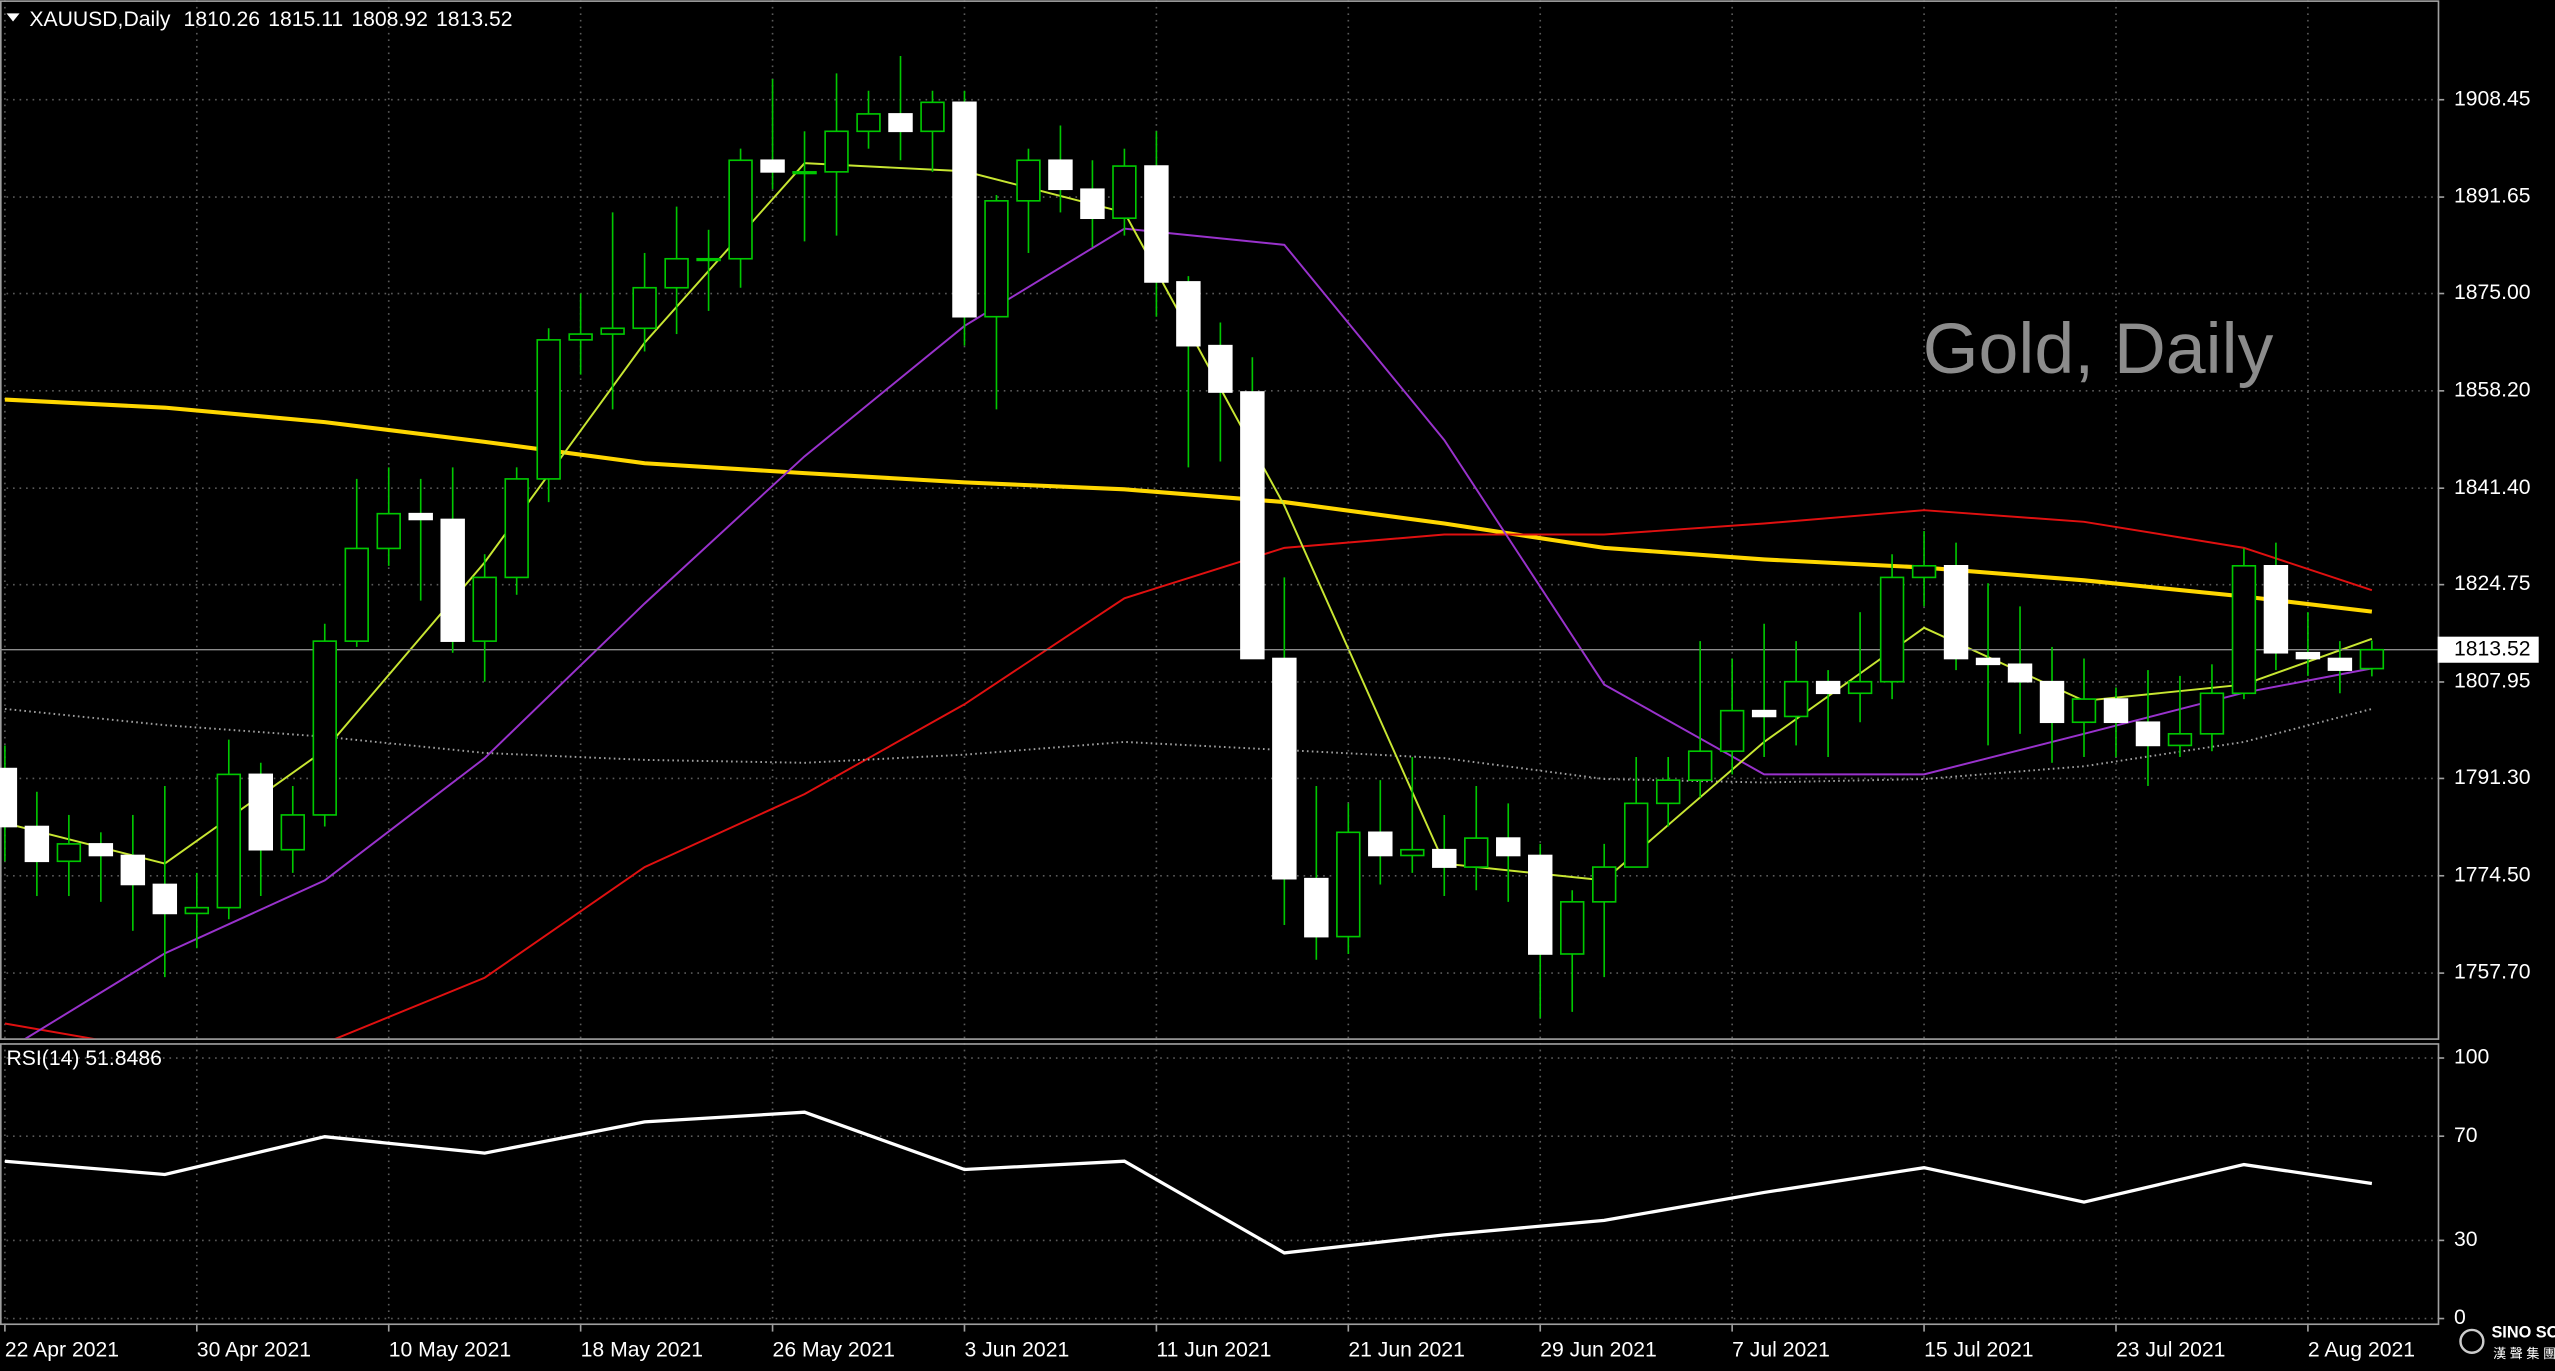 The width and height of the screenshot is (2555, 1371). I want to click on y-tick-label: 30, so click(2466, 1239).